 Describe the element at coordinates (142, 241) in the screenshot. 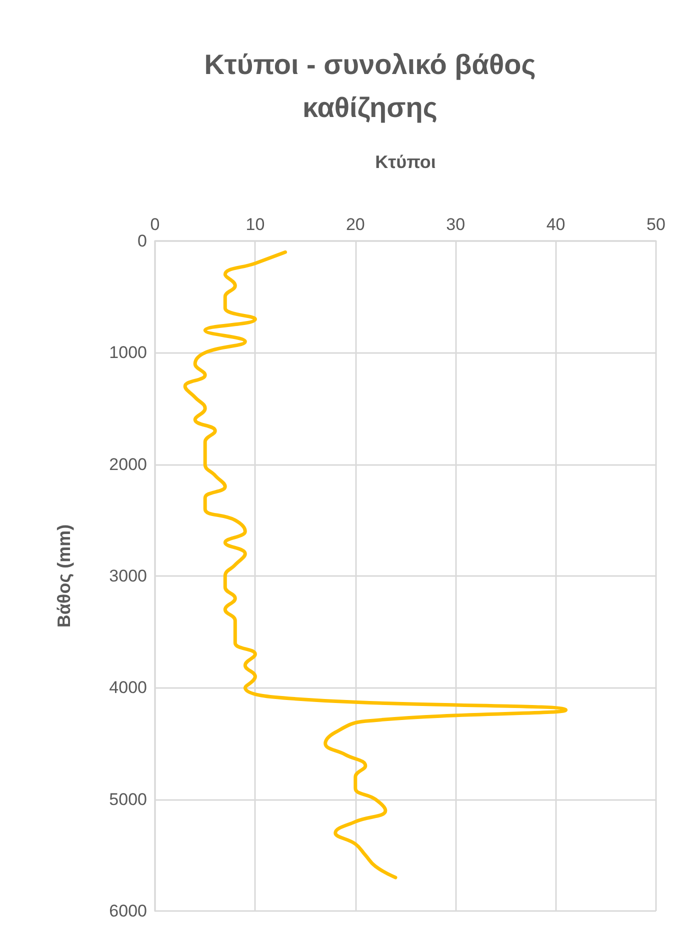

I see `y-tick-label: 0` at that location.